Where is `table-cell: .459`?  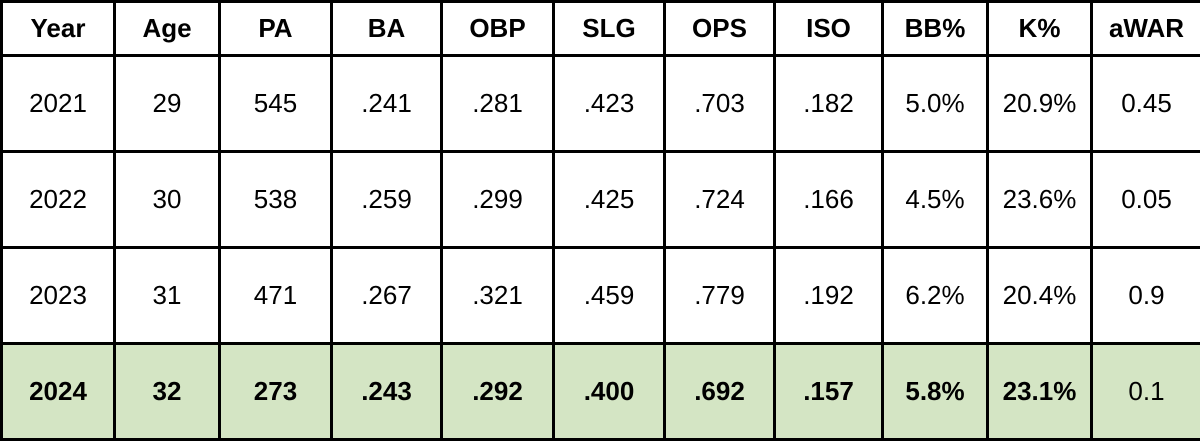
table-cell: .459 is located at coordinates (609, 296).